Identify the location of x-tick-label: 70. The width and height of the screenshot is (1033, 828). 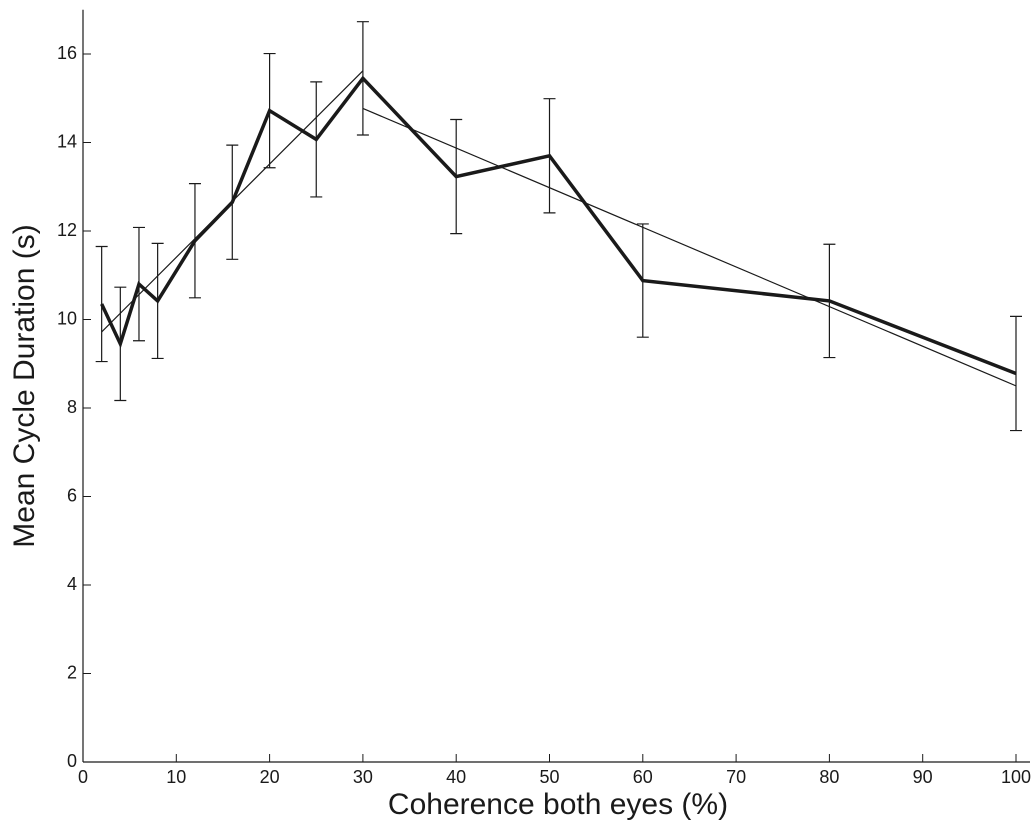
(736, 777).